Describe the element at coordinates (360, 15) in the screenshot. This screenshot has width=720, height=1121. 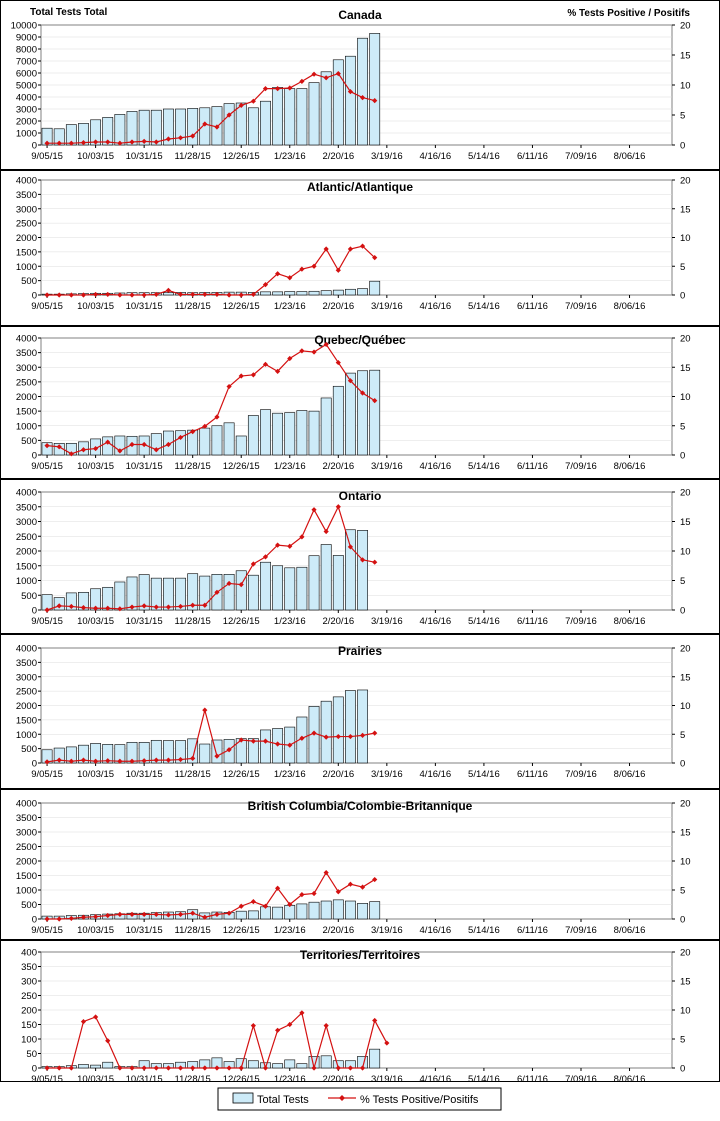
I see `chart-title: Canada` at that location.